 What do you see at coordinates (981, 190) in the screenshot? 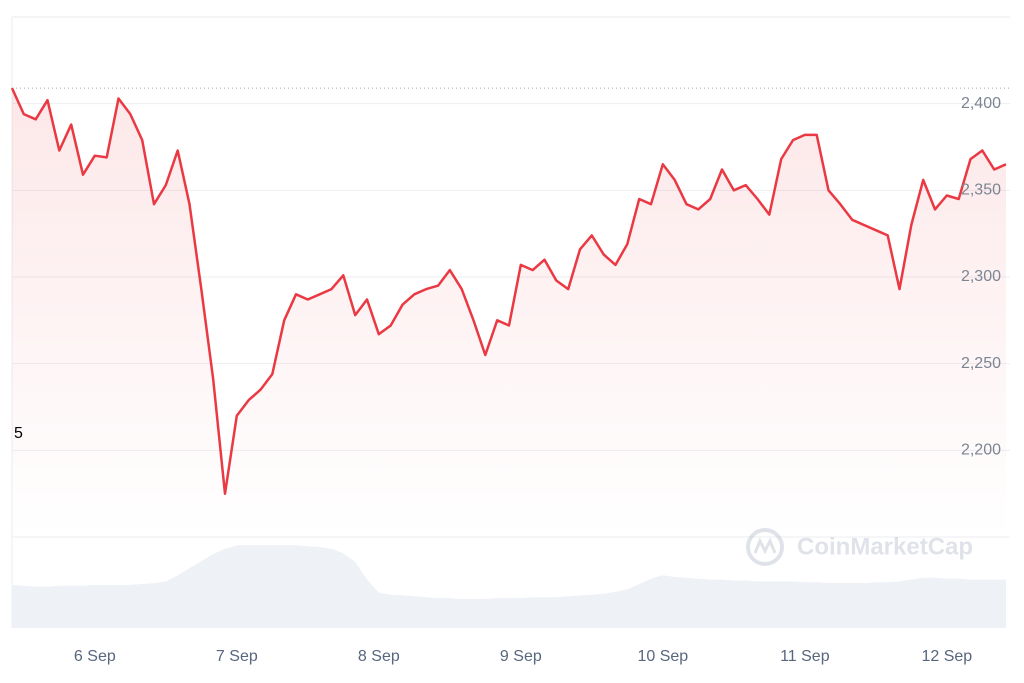
I see `y-tick-label: 2,350` at bounding box center [981, 190].